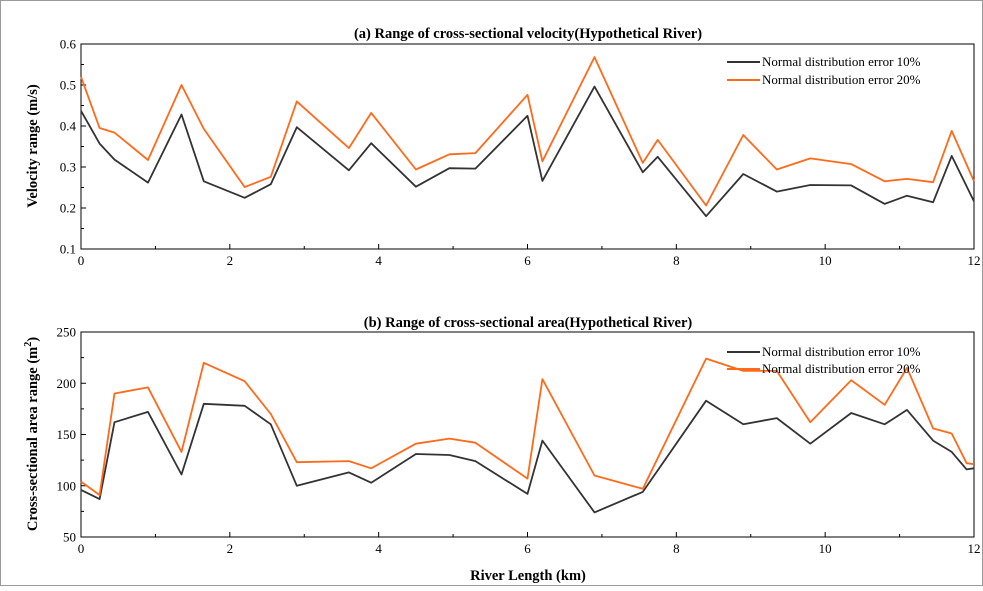 This screenshot has height=591, width=983. I want to click on area-legend-label-10: Normal distribution error 10%, so click(841, 351).